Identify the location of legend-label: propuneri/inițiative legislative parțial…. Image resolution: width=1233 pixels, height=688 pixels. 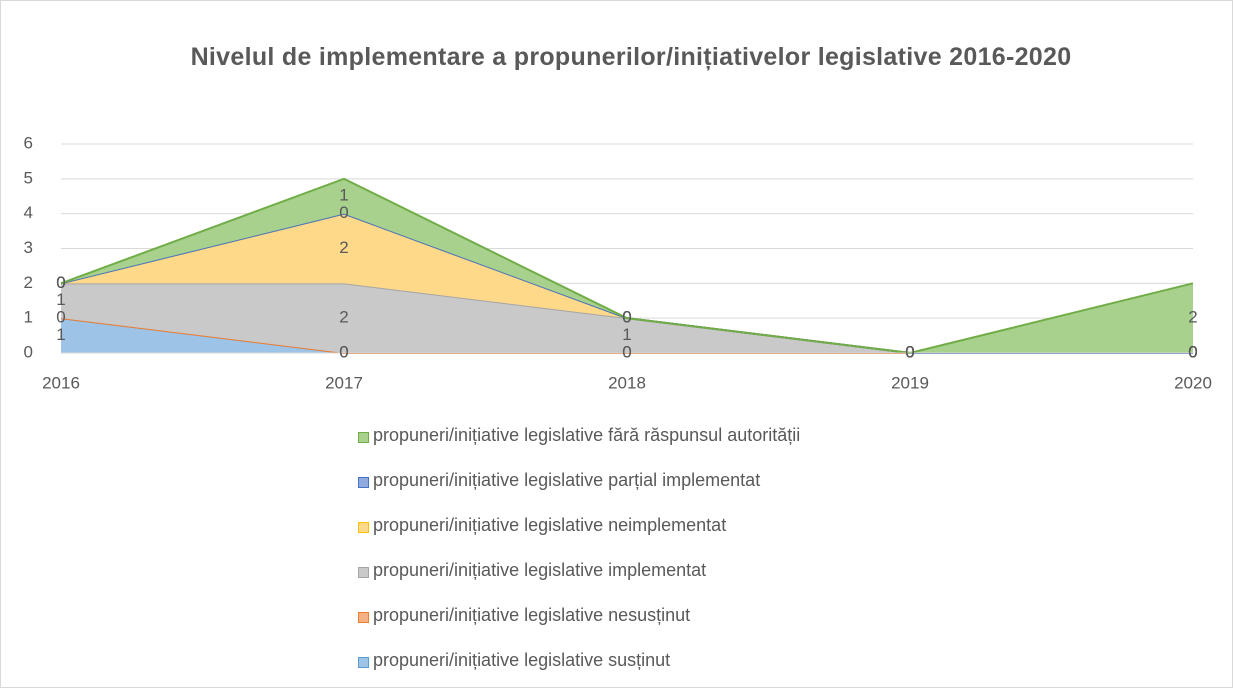
(567, 480).